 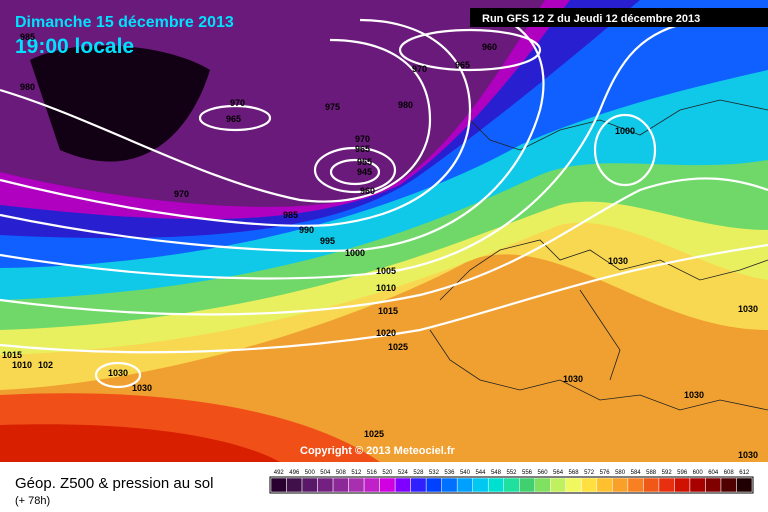 What do you see at coordinates (364, 172) in the screenshot?
I see `isobar-label: 945` at bounding box center [364, 172].